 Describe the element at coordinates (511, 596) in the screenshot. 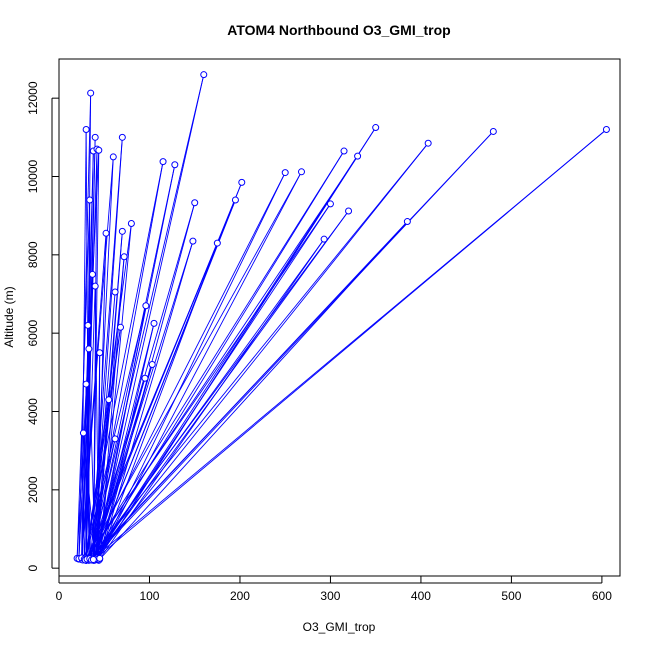

I see `x-tick-label: 500` at that location.